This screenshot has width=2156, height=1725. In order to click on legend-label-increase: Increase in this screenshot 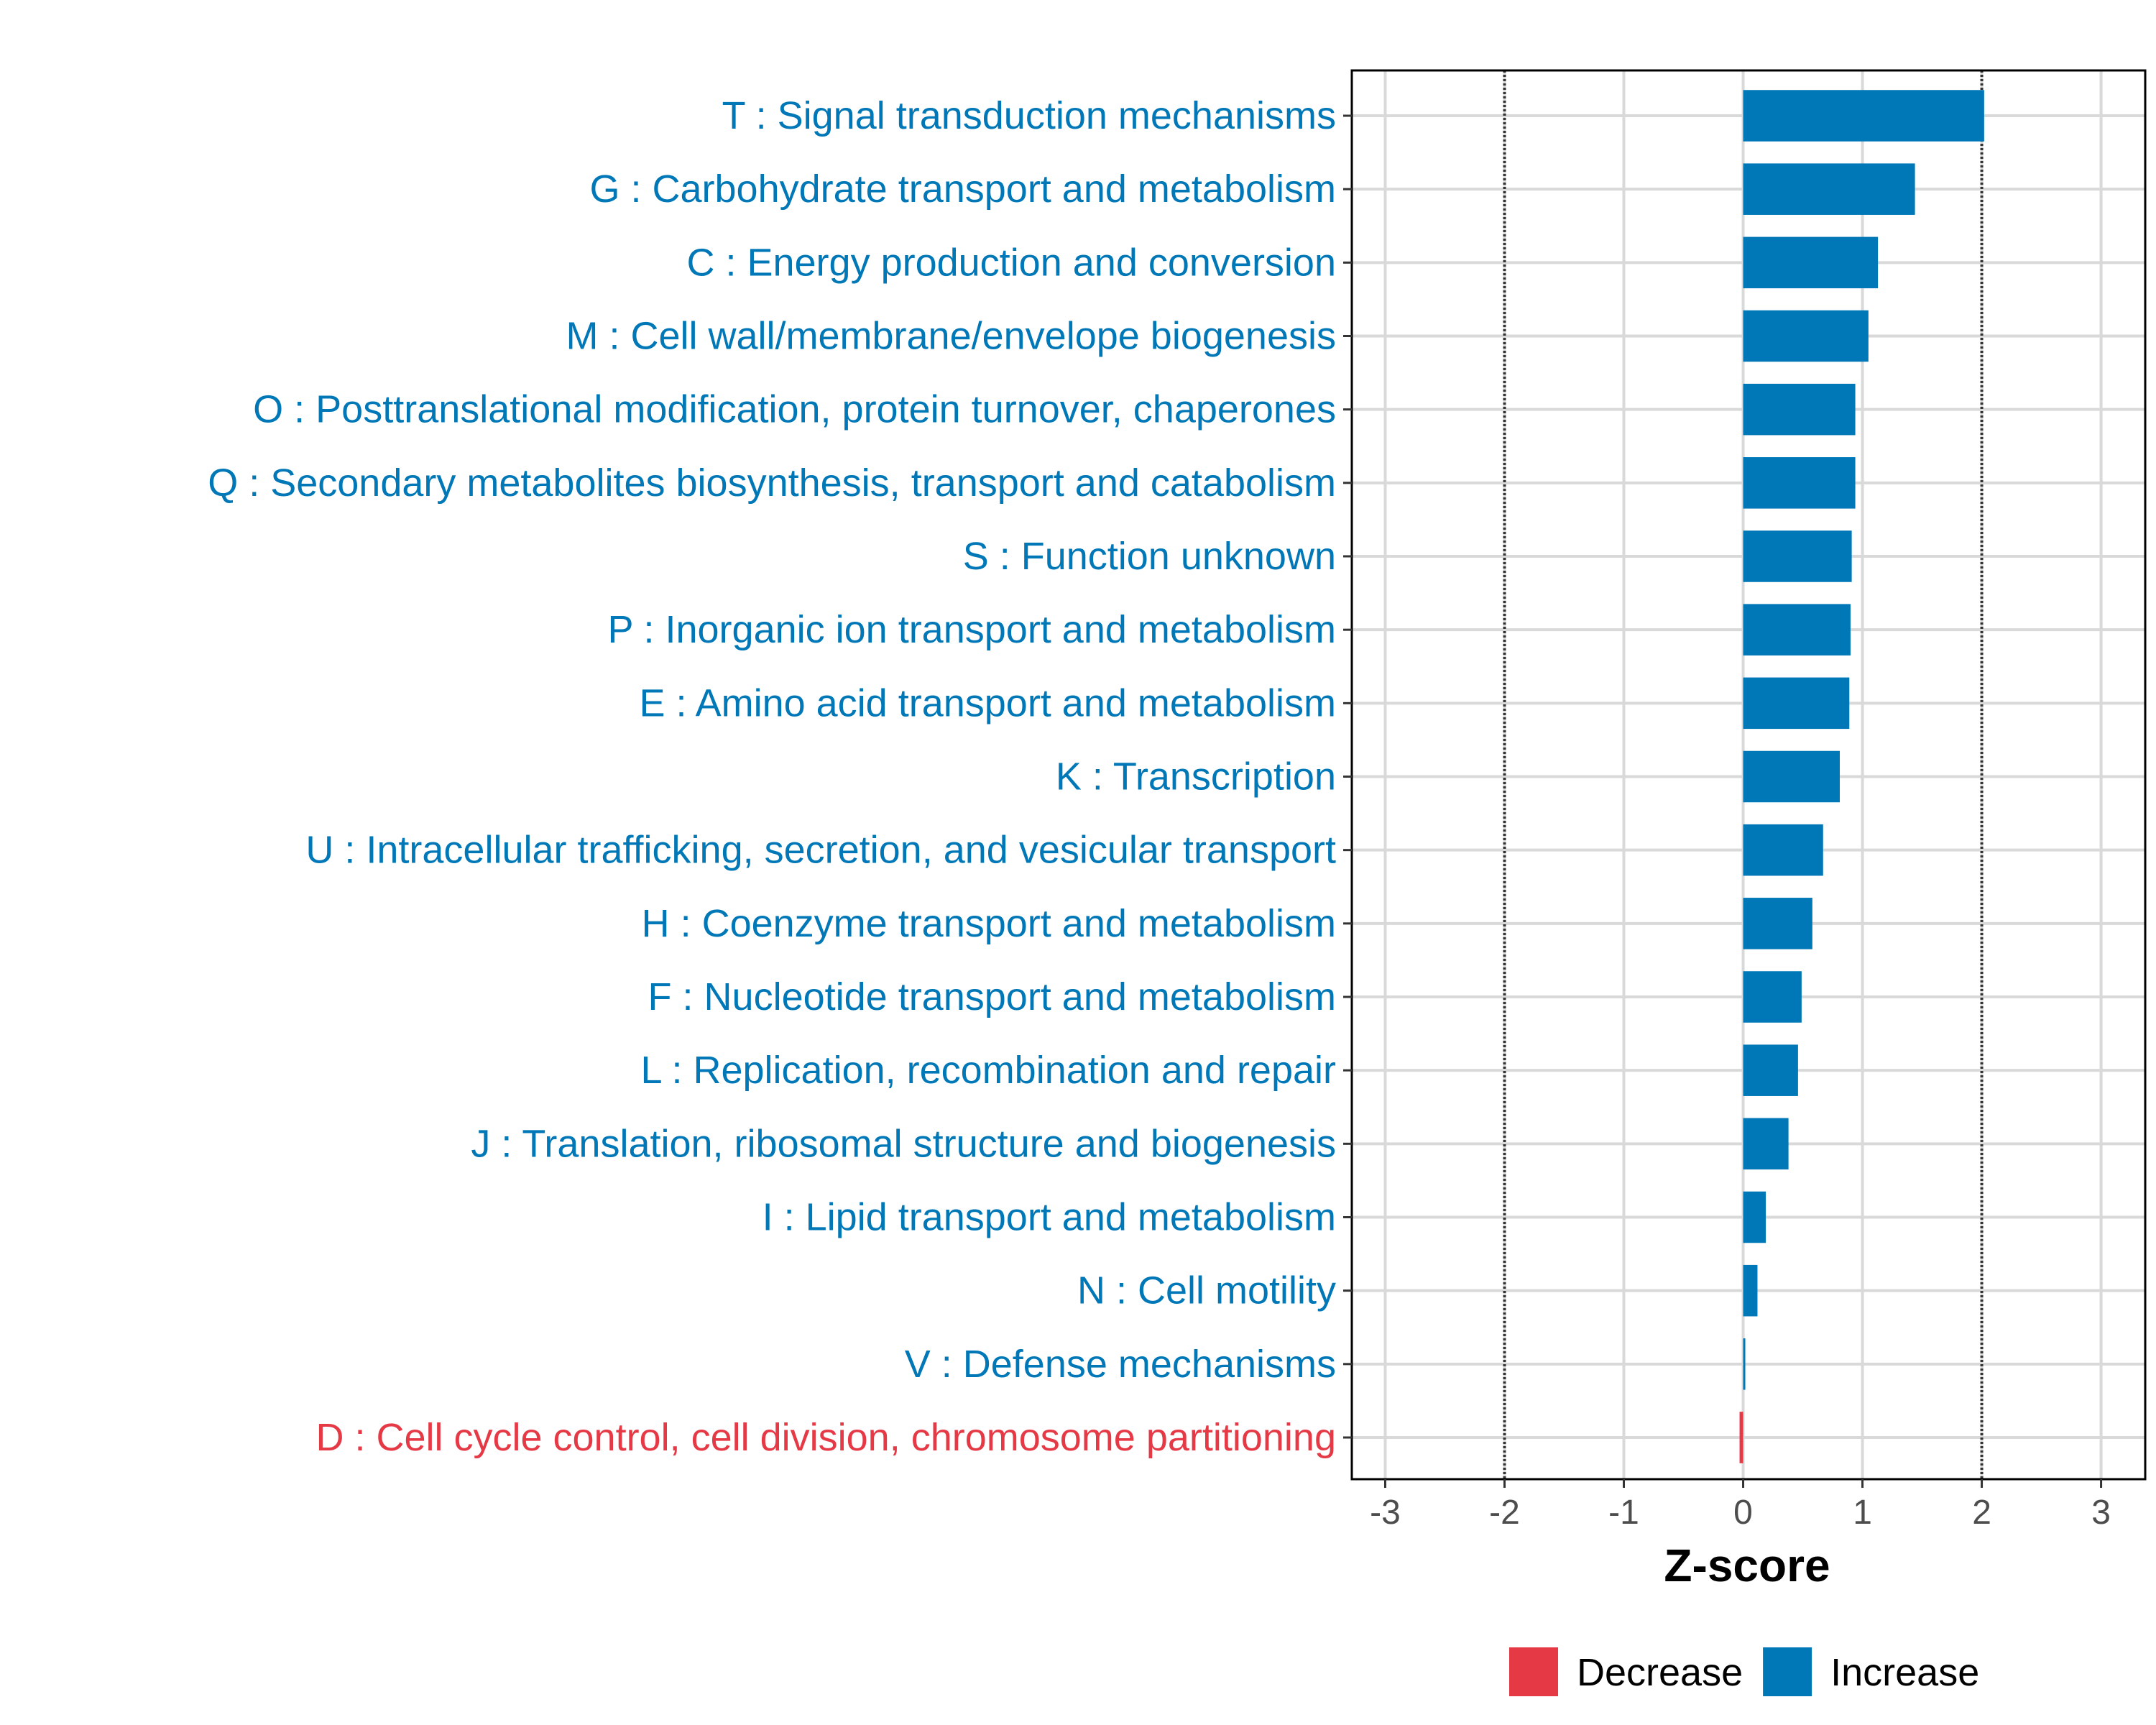, I will do `click(1905, 1672)`.